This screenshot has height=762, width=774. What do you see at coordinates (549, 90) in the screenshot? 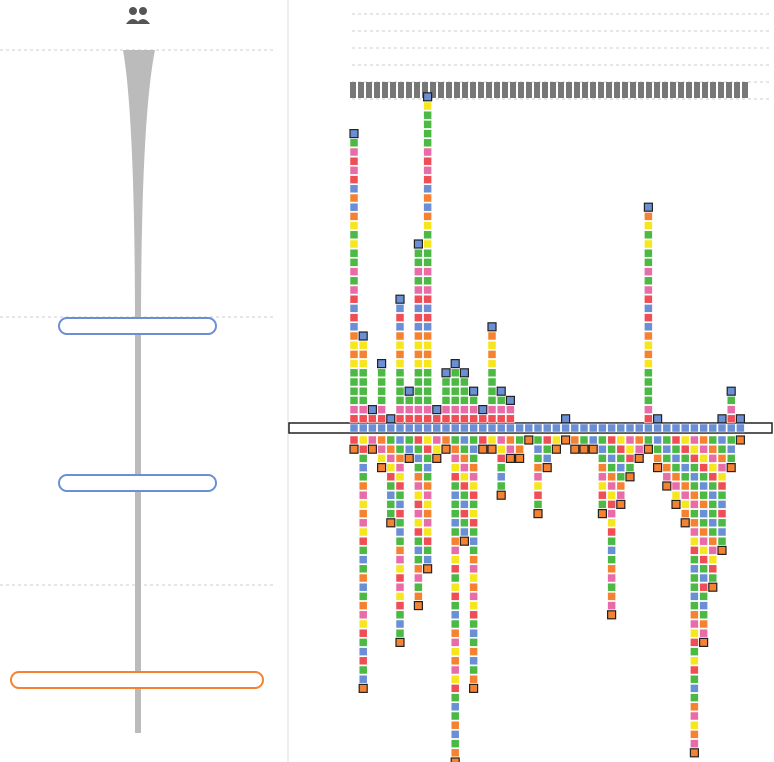
I see `header-bar` at bounding box center [549, 90].